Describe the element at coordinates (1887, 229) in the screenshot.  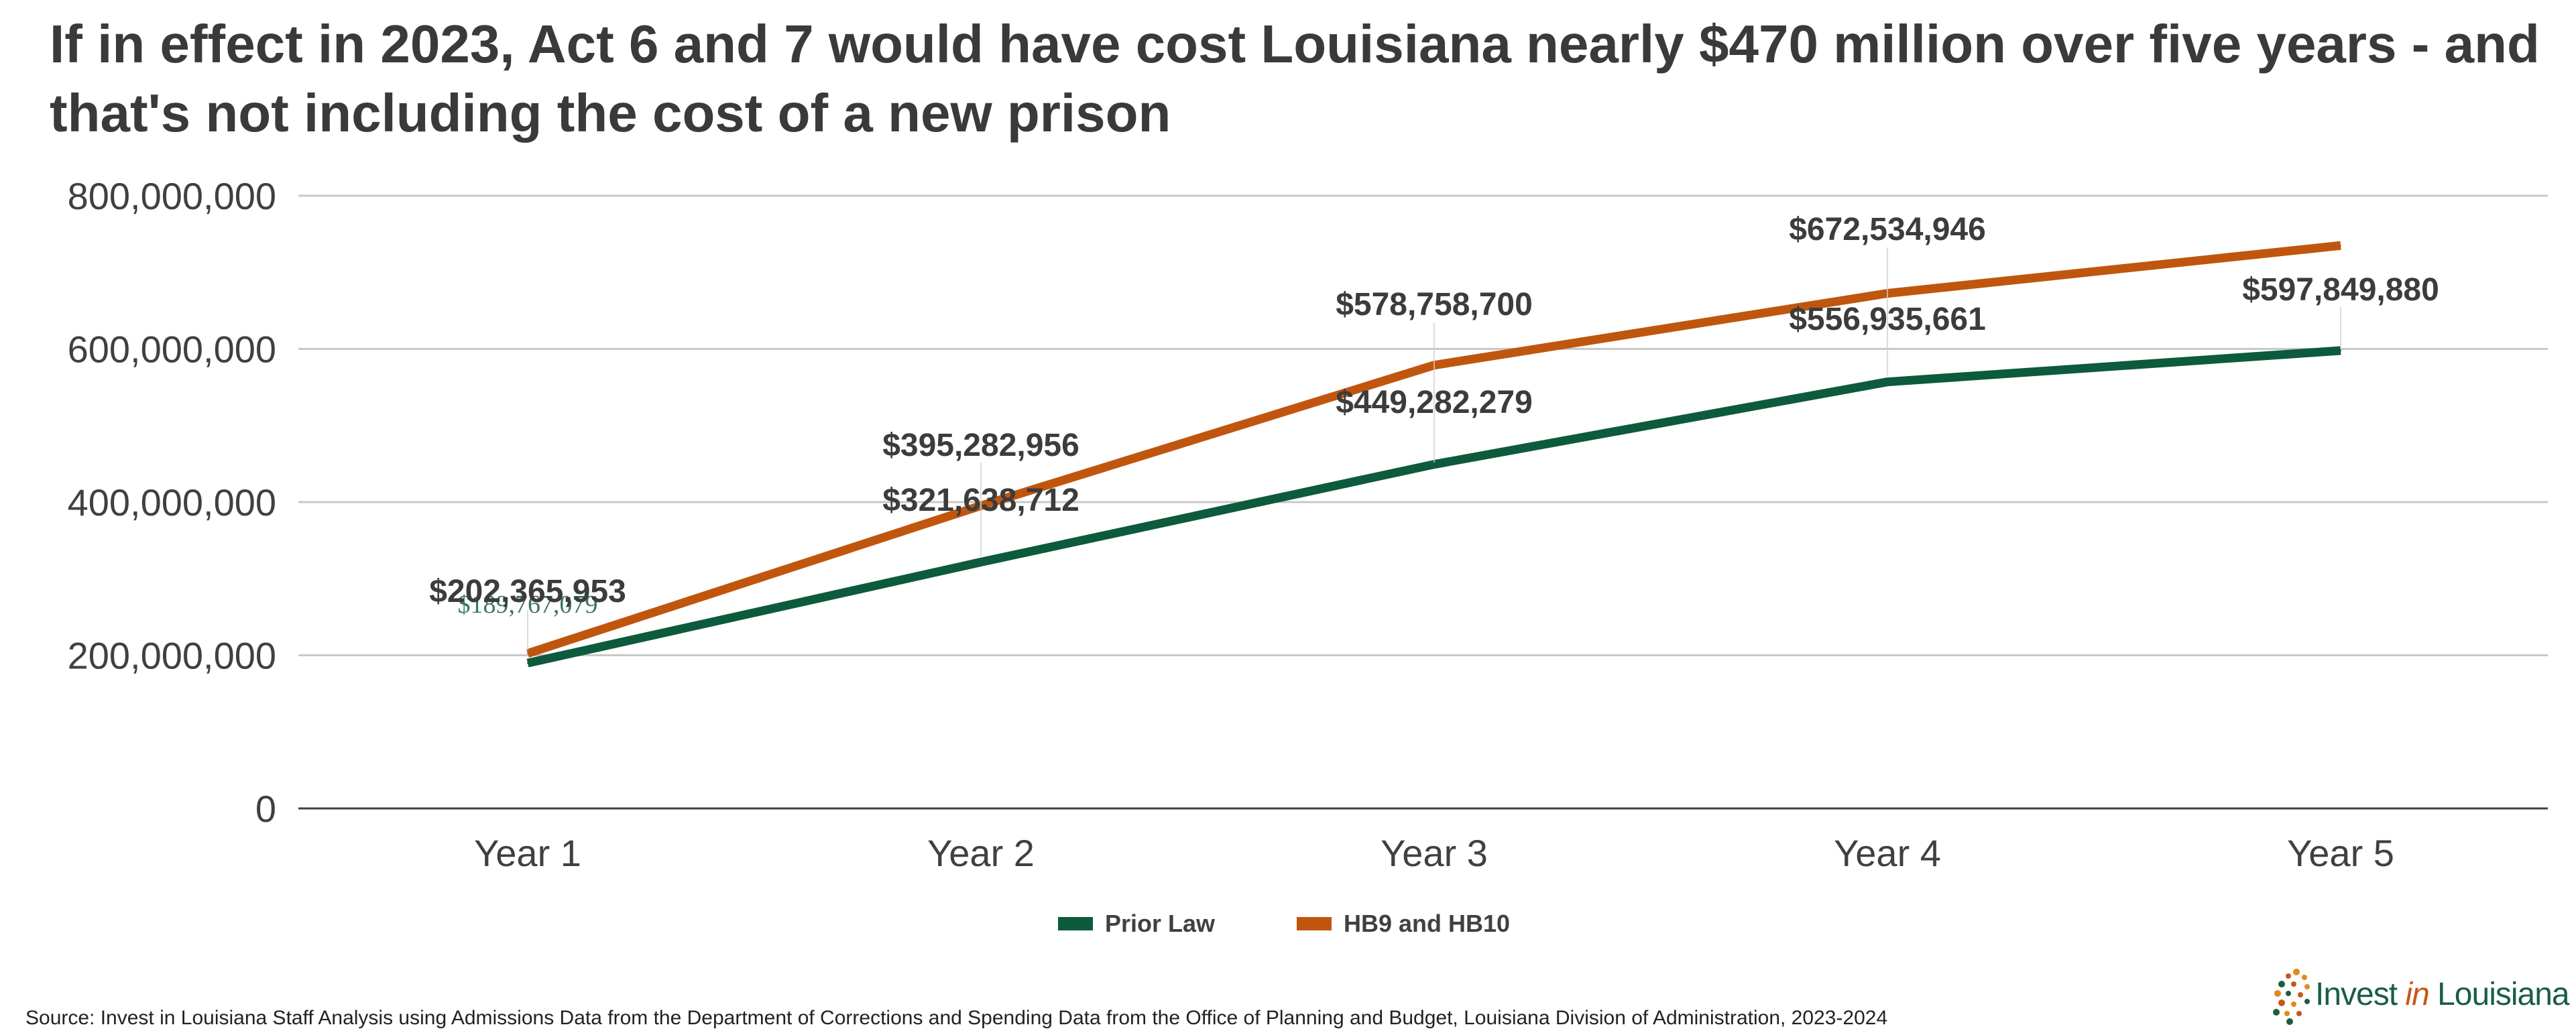
I see `data-label-hb9-hb10: $672,534,946` at that location.